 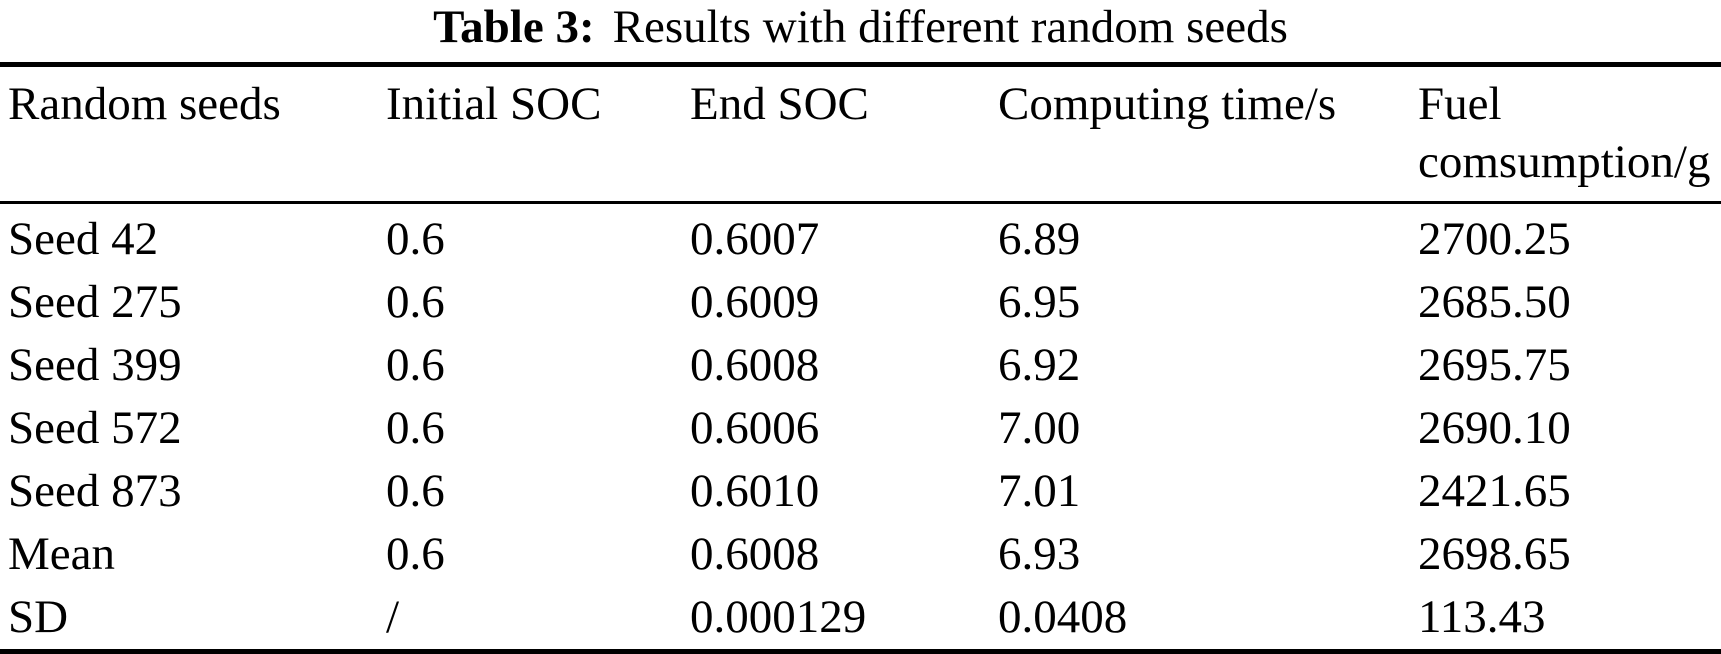 What do you see at coordinates (755, 239) in the screenshot?
I see `table-cell: 0.6007` at bounding box center [755, 239].